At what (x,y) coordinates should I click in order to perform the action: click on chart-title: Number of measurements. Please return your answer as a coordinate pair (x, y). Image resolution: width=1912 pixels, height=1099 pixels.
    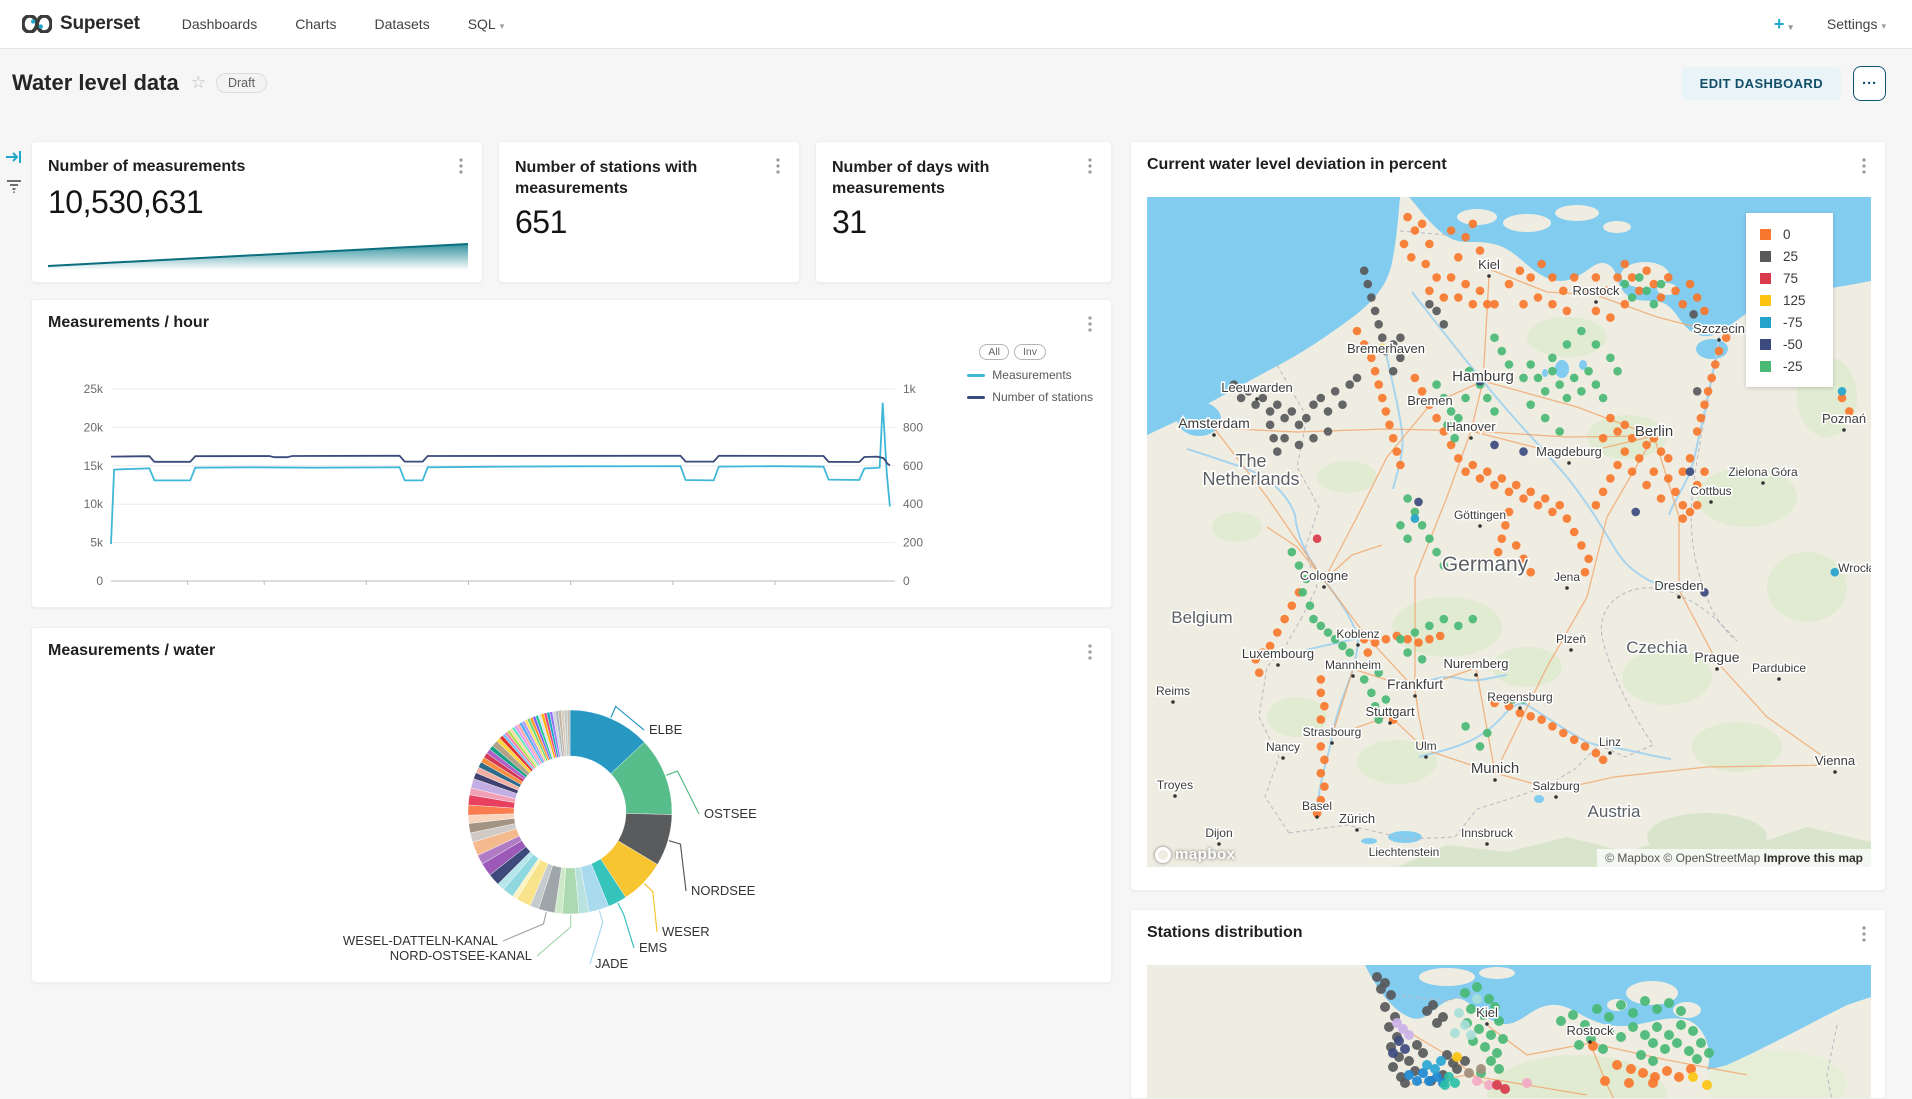
    Looking at the image, I should click on (147, 166).